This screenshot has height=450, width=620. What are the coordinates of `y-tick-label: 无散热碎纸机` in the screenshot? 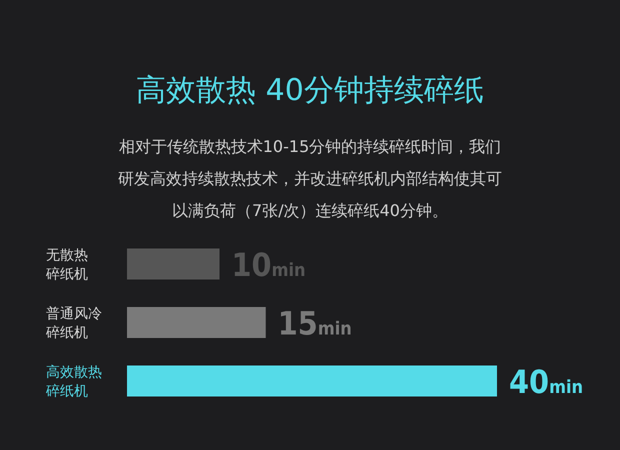 It's located at (66, 265).